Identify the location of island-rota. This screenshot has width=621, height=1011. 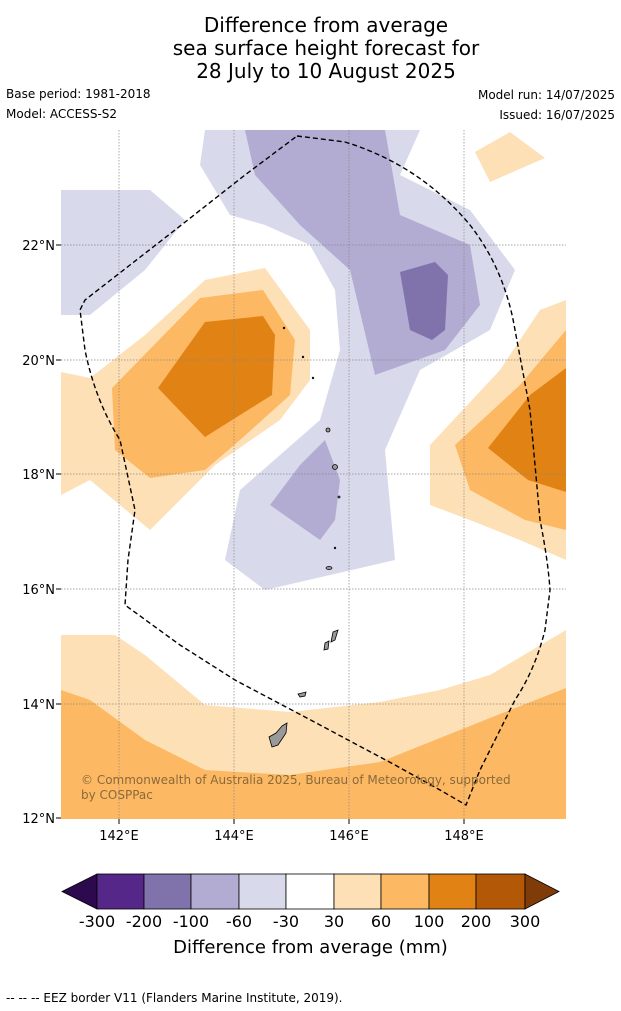
(302, 694).